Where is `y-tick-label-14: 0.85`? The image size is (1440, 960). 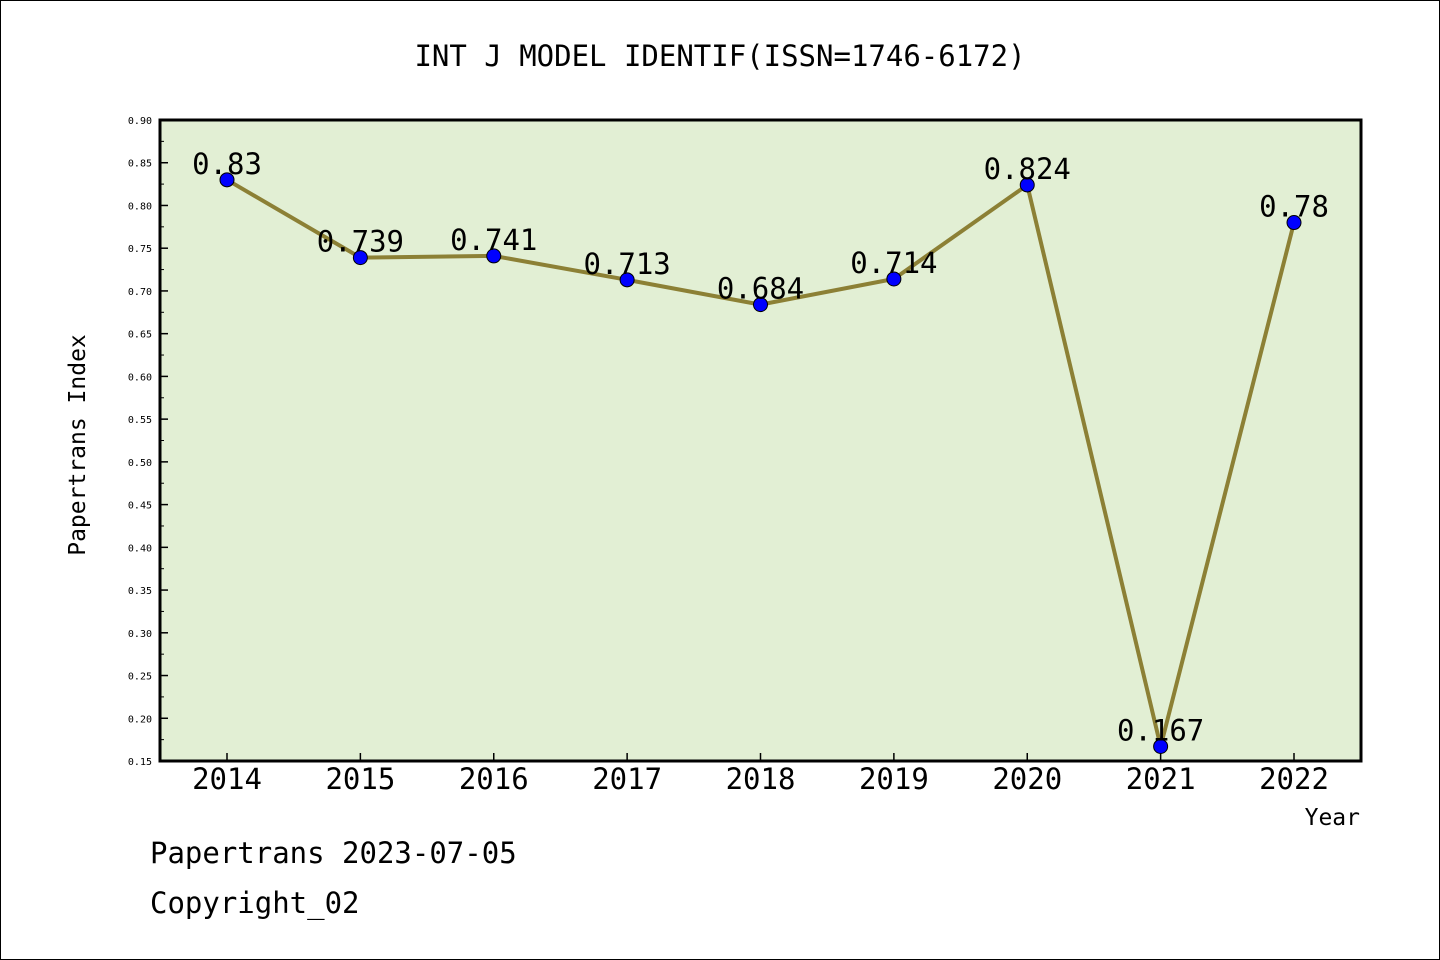 y-tick-label-14: 0.85 is located at coordinates (140, 164).